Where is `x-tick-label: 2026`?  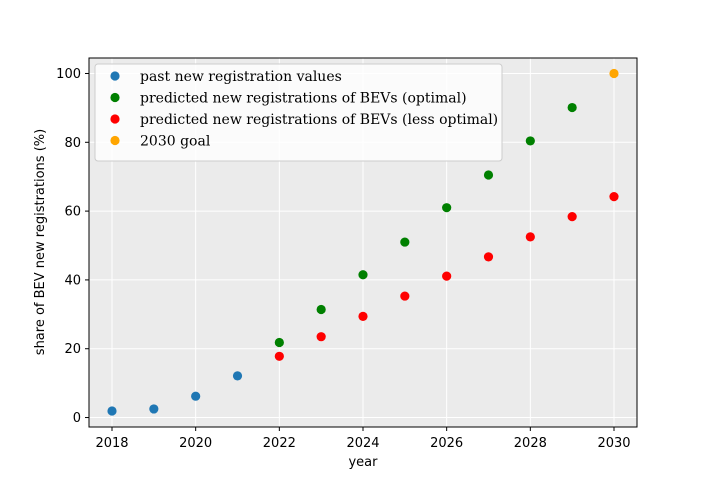 x-tick-label: 2026 is located at coordinates (446, 443).